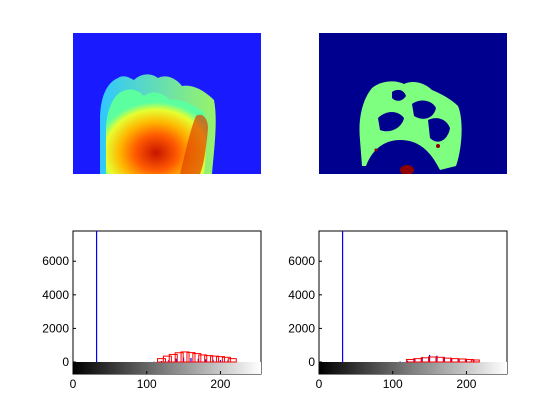  What do you see at coordinates (413, 103) in the screenshot?
I see `segmented-hand-image` at bounding box center [413, 103].